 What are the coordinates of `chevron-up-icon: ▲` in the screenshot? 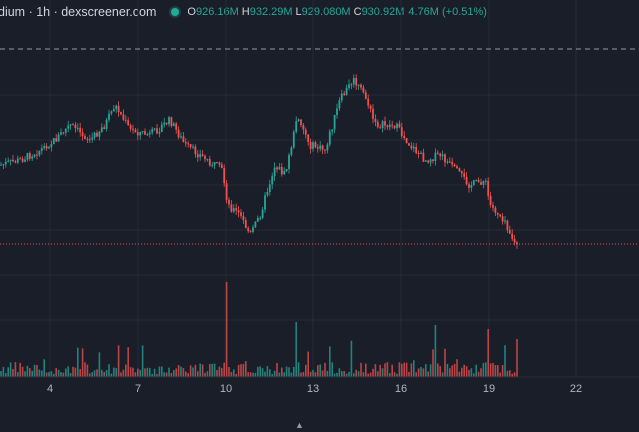 It's located at (299, 425).